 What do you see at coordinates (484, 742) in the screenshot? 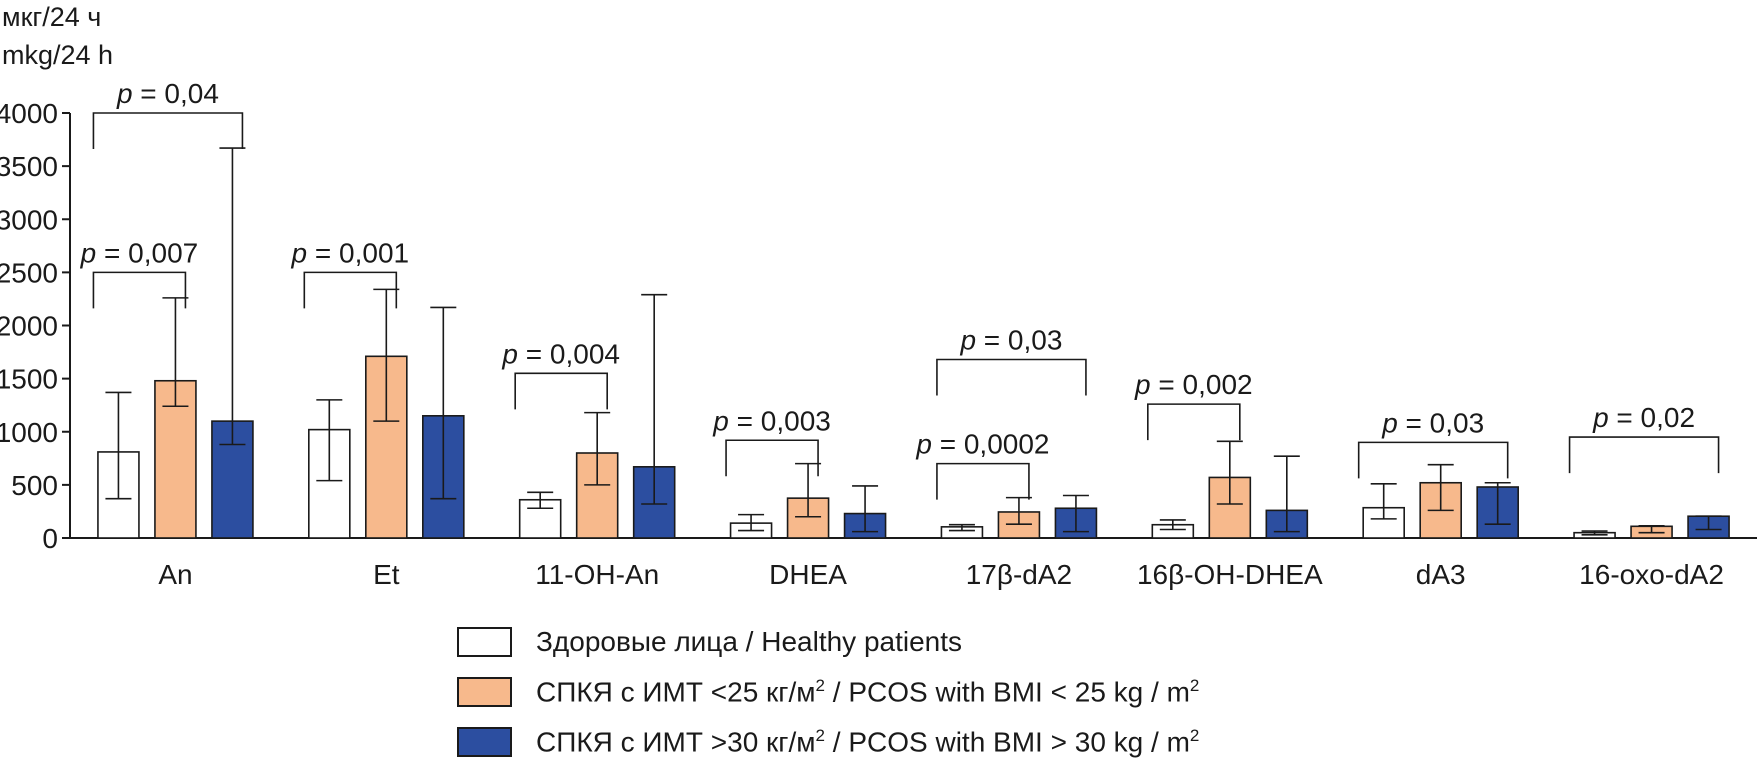
I see `legend-swatch-pcos-bmi-gt30` at bounding box center [484, 742].